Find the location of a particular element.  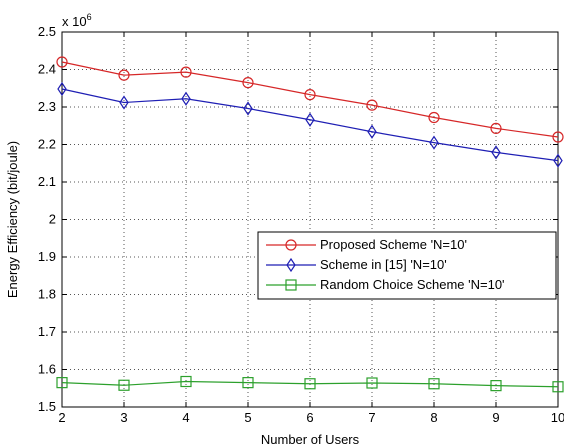

y-tick-label: 2.1 is located at coordinates (47, 181).